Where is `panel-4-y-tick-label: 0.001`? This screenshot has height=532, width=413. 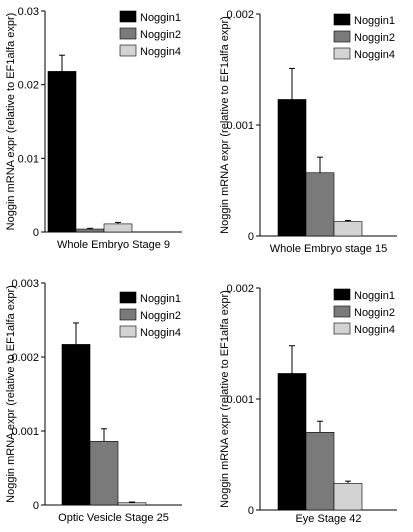
panel-4-y-tick-label: 0.001 is located at coordinates (240, 400).